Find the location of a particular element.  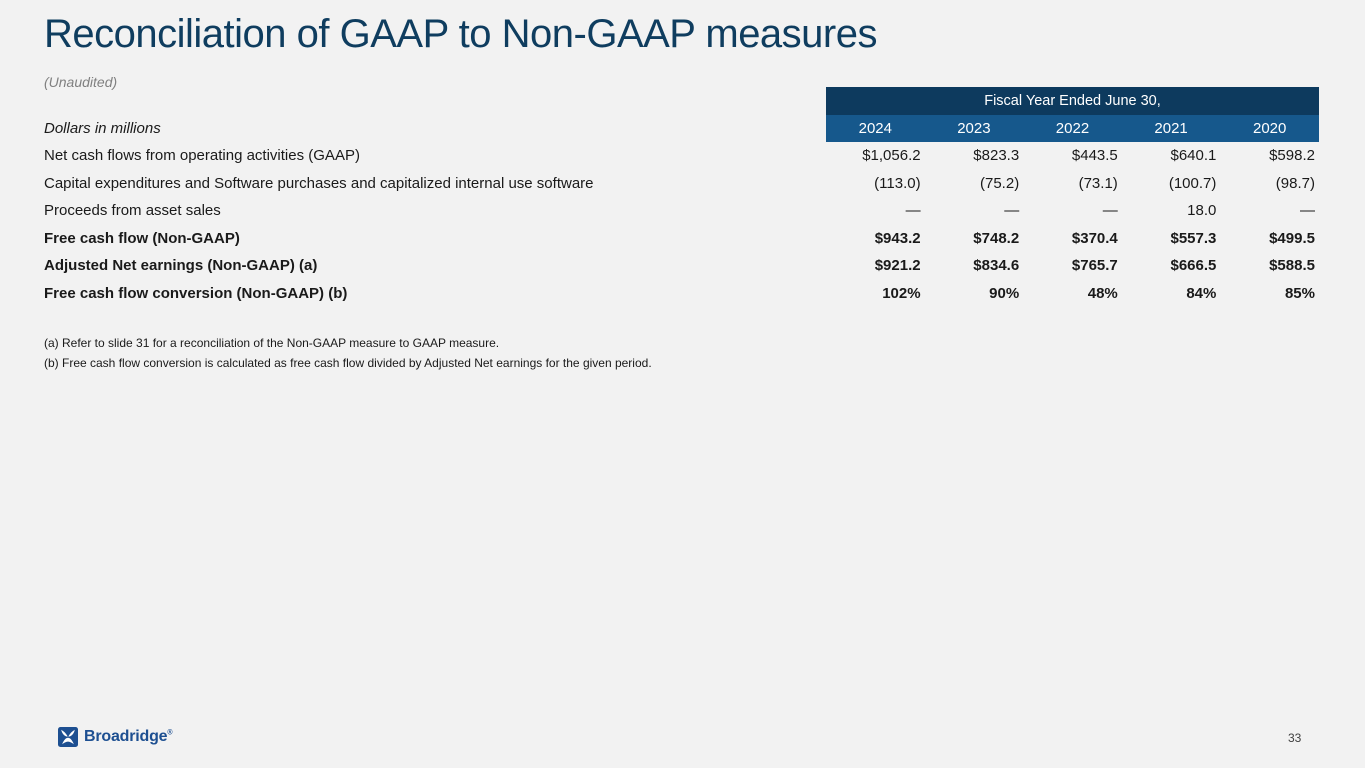

year-column-header: 2024 is located at coordinates (875, 128).